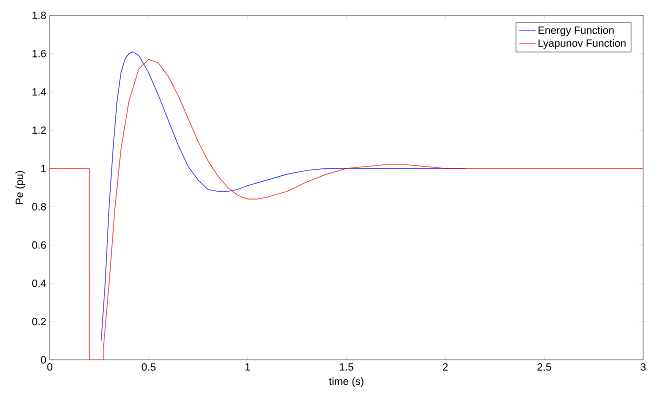 This screenshot has height=406, width=668. What do you see at coordinates (39, 54) in the screenshot?
I see `y-tick-label: 1.6` at bounding box center [39, 54].